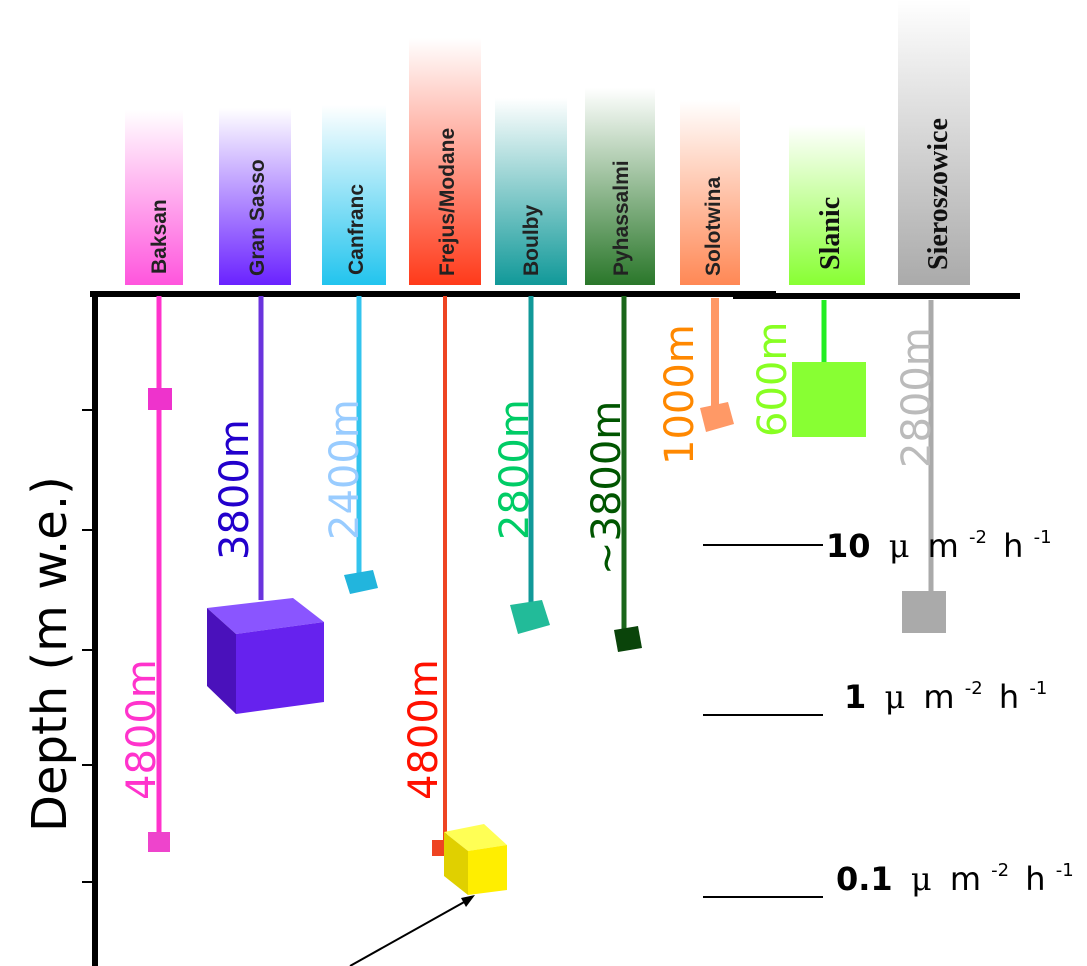 The height and width of the screenshot is (966, 1087). Describe the element at coordinates (1038, 688) in the screenshot. I see `flux-exp2-1: -1` at that location.